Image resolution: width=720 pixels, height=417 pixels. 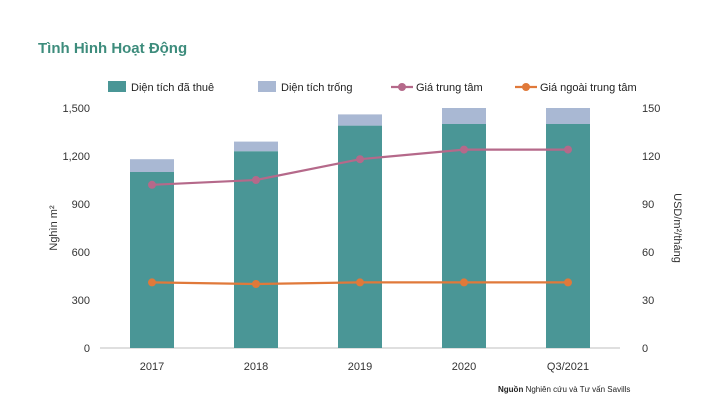 I want to click on y-right-tick-label: 60, so click(x=648, y=253).